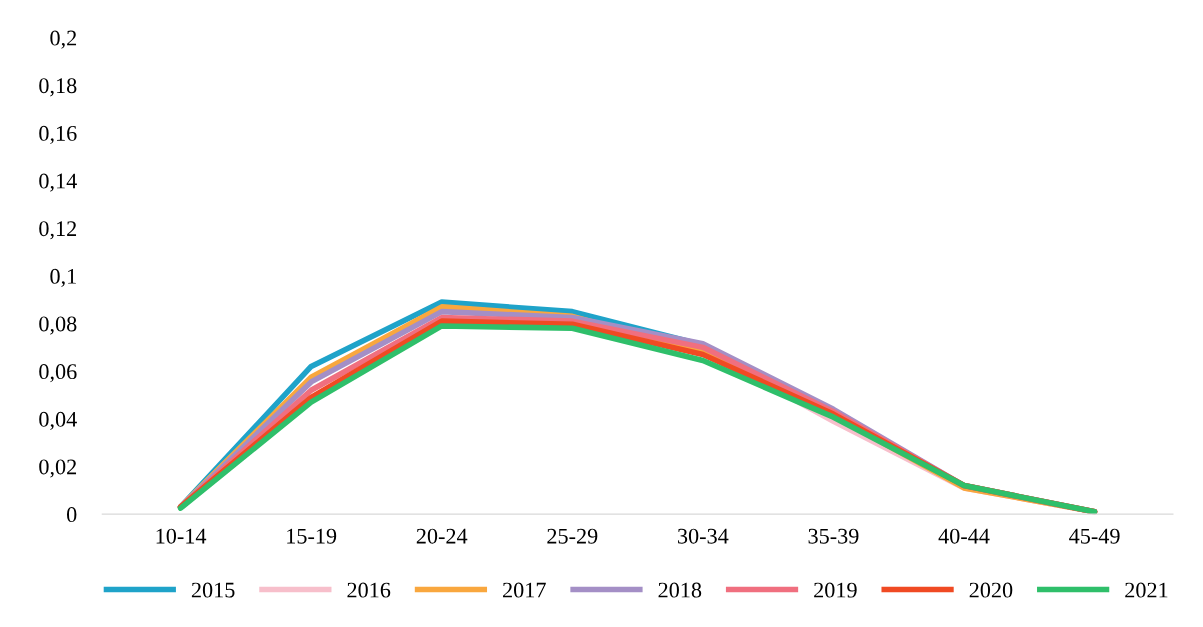 The image size is (1203, 627). I want to click on x-tick-label: 40-44, so click(964, 536).